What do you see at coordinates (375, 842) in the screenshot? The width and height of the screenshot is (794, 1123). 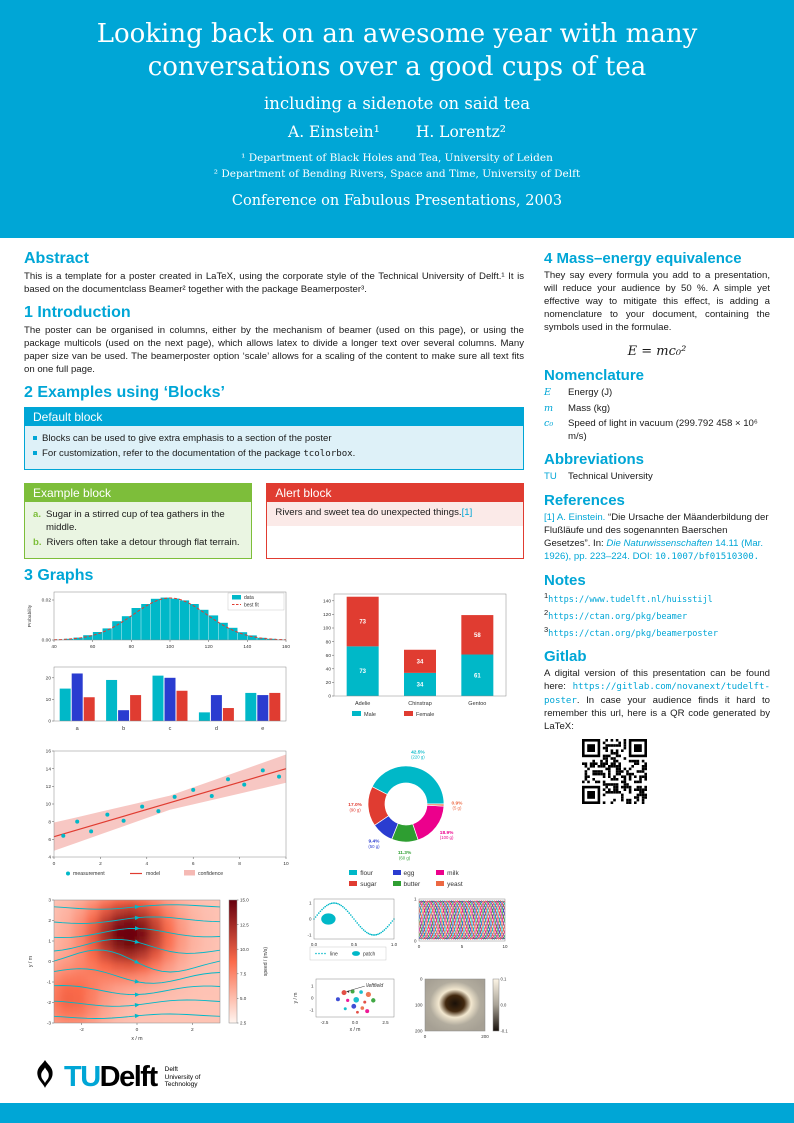 I see `svg-text: 9.4%` at bounding box center [375, 842].